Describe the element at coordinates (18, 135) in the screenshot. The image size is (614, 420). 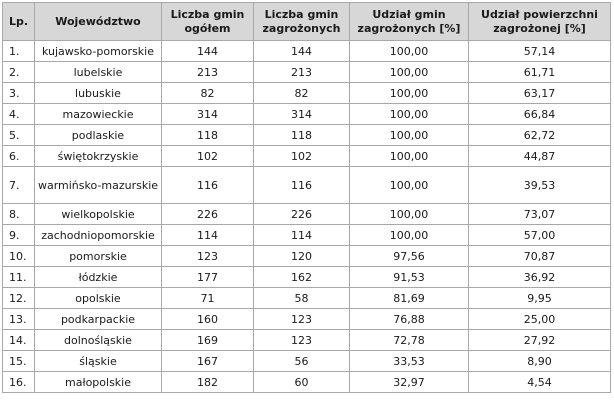
I see `cell-lp: 5.` at that location.